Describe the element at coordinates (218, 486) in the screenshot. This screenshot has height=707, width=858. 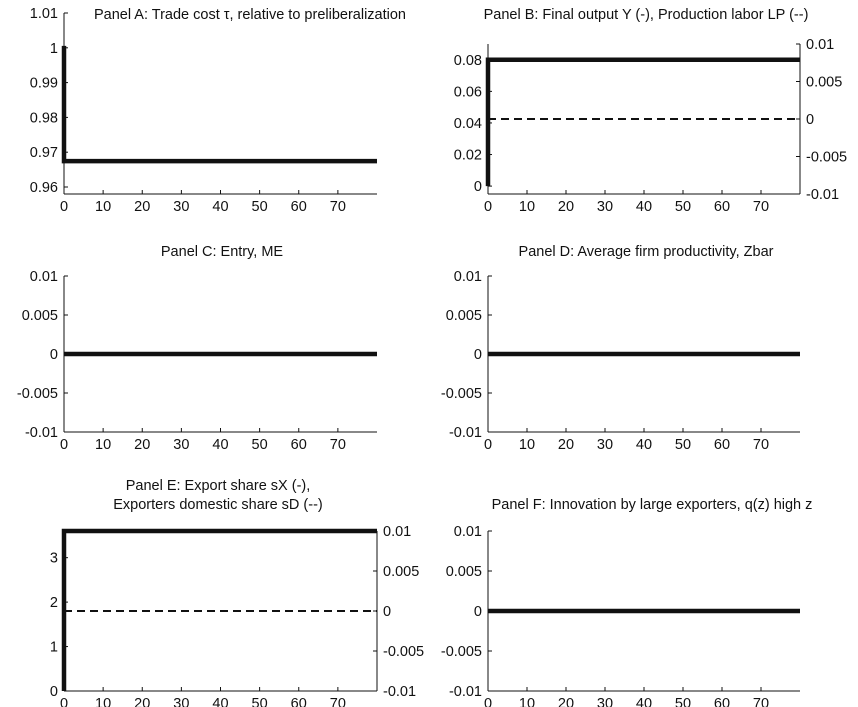
I see `panel-title: Panel E: Export share sX (-),` at that location.